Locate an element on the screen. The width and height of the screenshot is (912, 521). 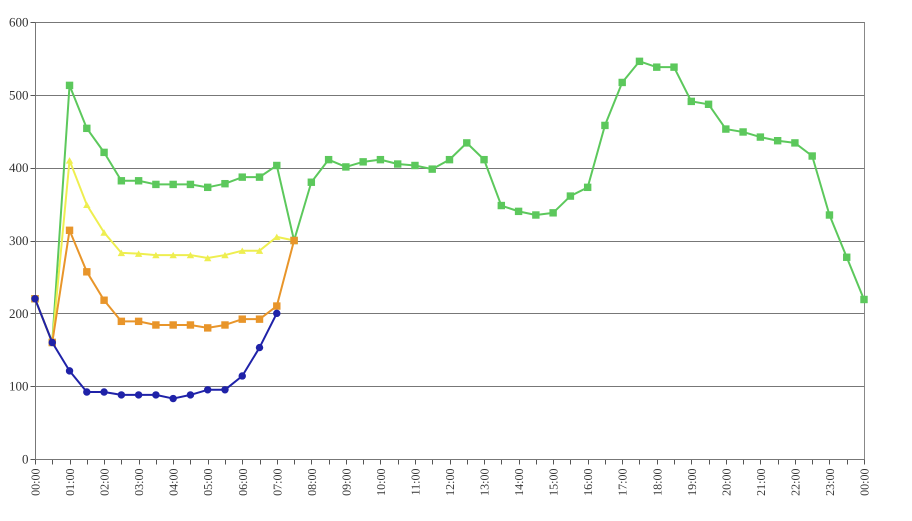
y-tick-label: 400 is located at coordinates (18, 168).